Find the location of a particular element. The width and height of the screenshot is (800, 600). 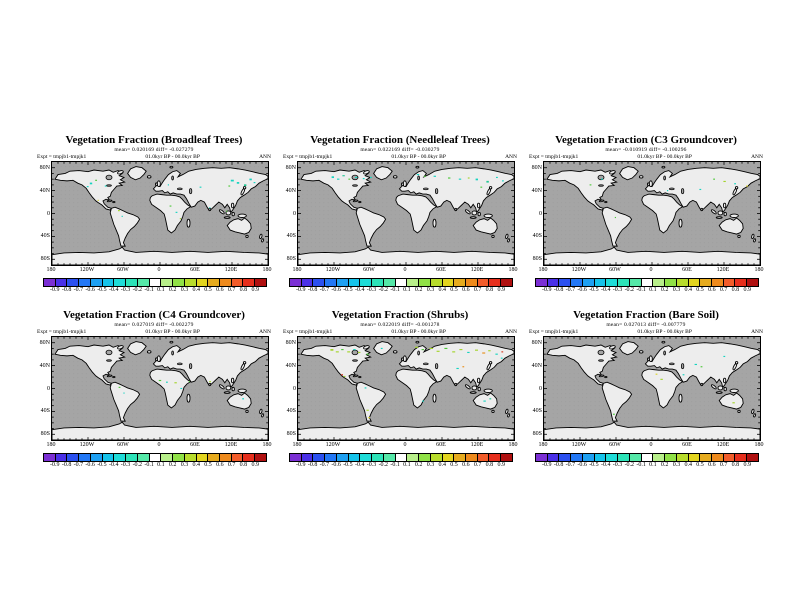

colorbar-tick-label: 0.6 is located at coordinates (466, 465).